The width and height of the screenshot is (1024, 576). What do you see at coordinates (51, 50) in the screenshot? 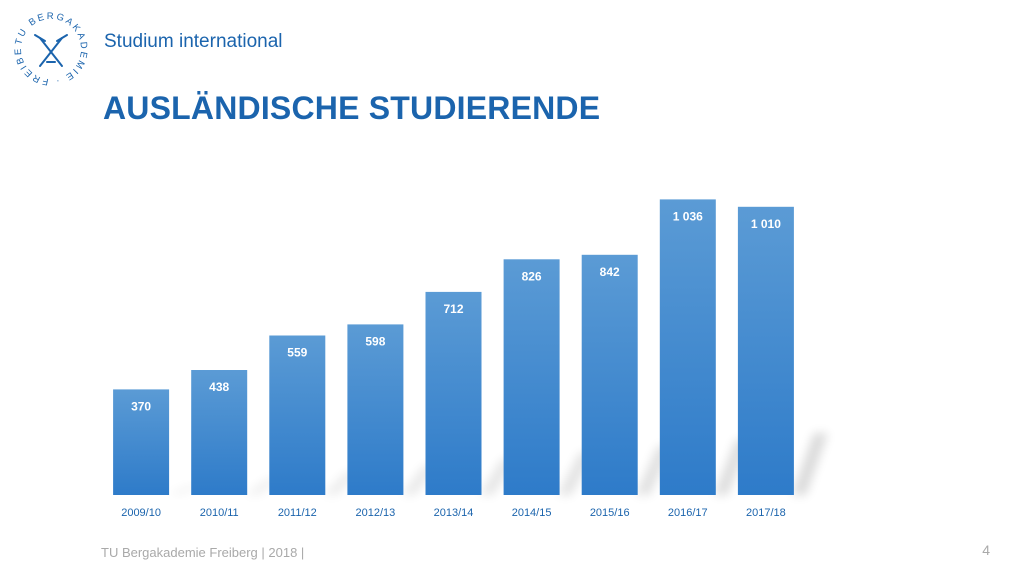
I see `crossed-hammers-icon` at bounding box center [51, 50].